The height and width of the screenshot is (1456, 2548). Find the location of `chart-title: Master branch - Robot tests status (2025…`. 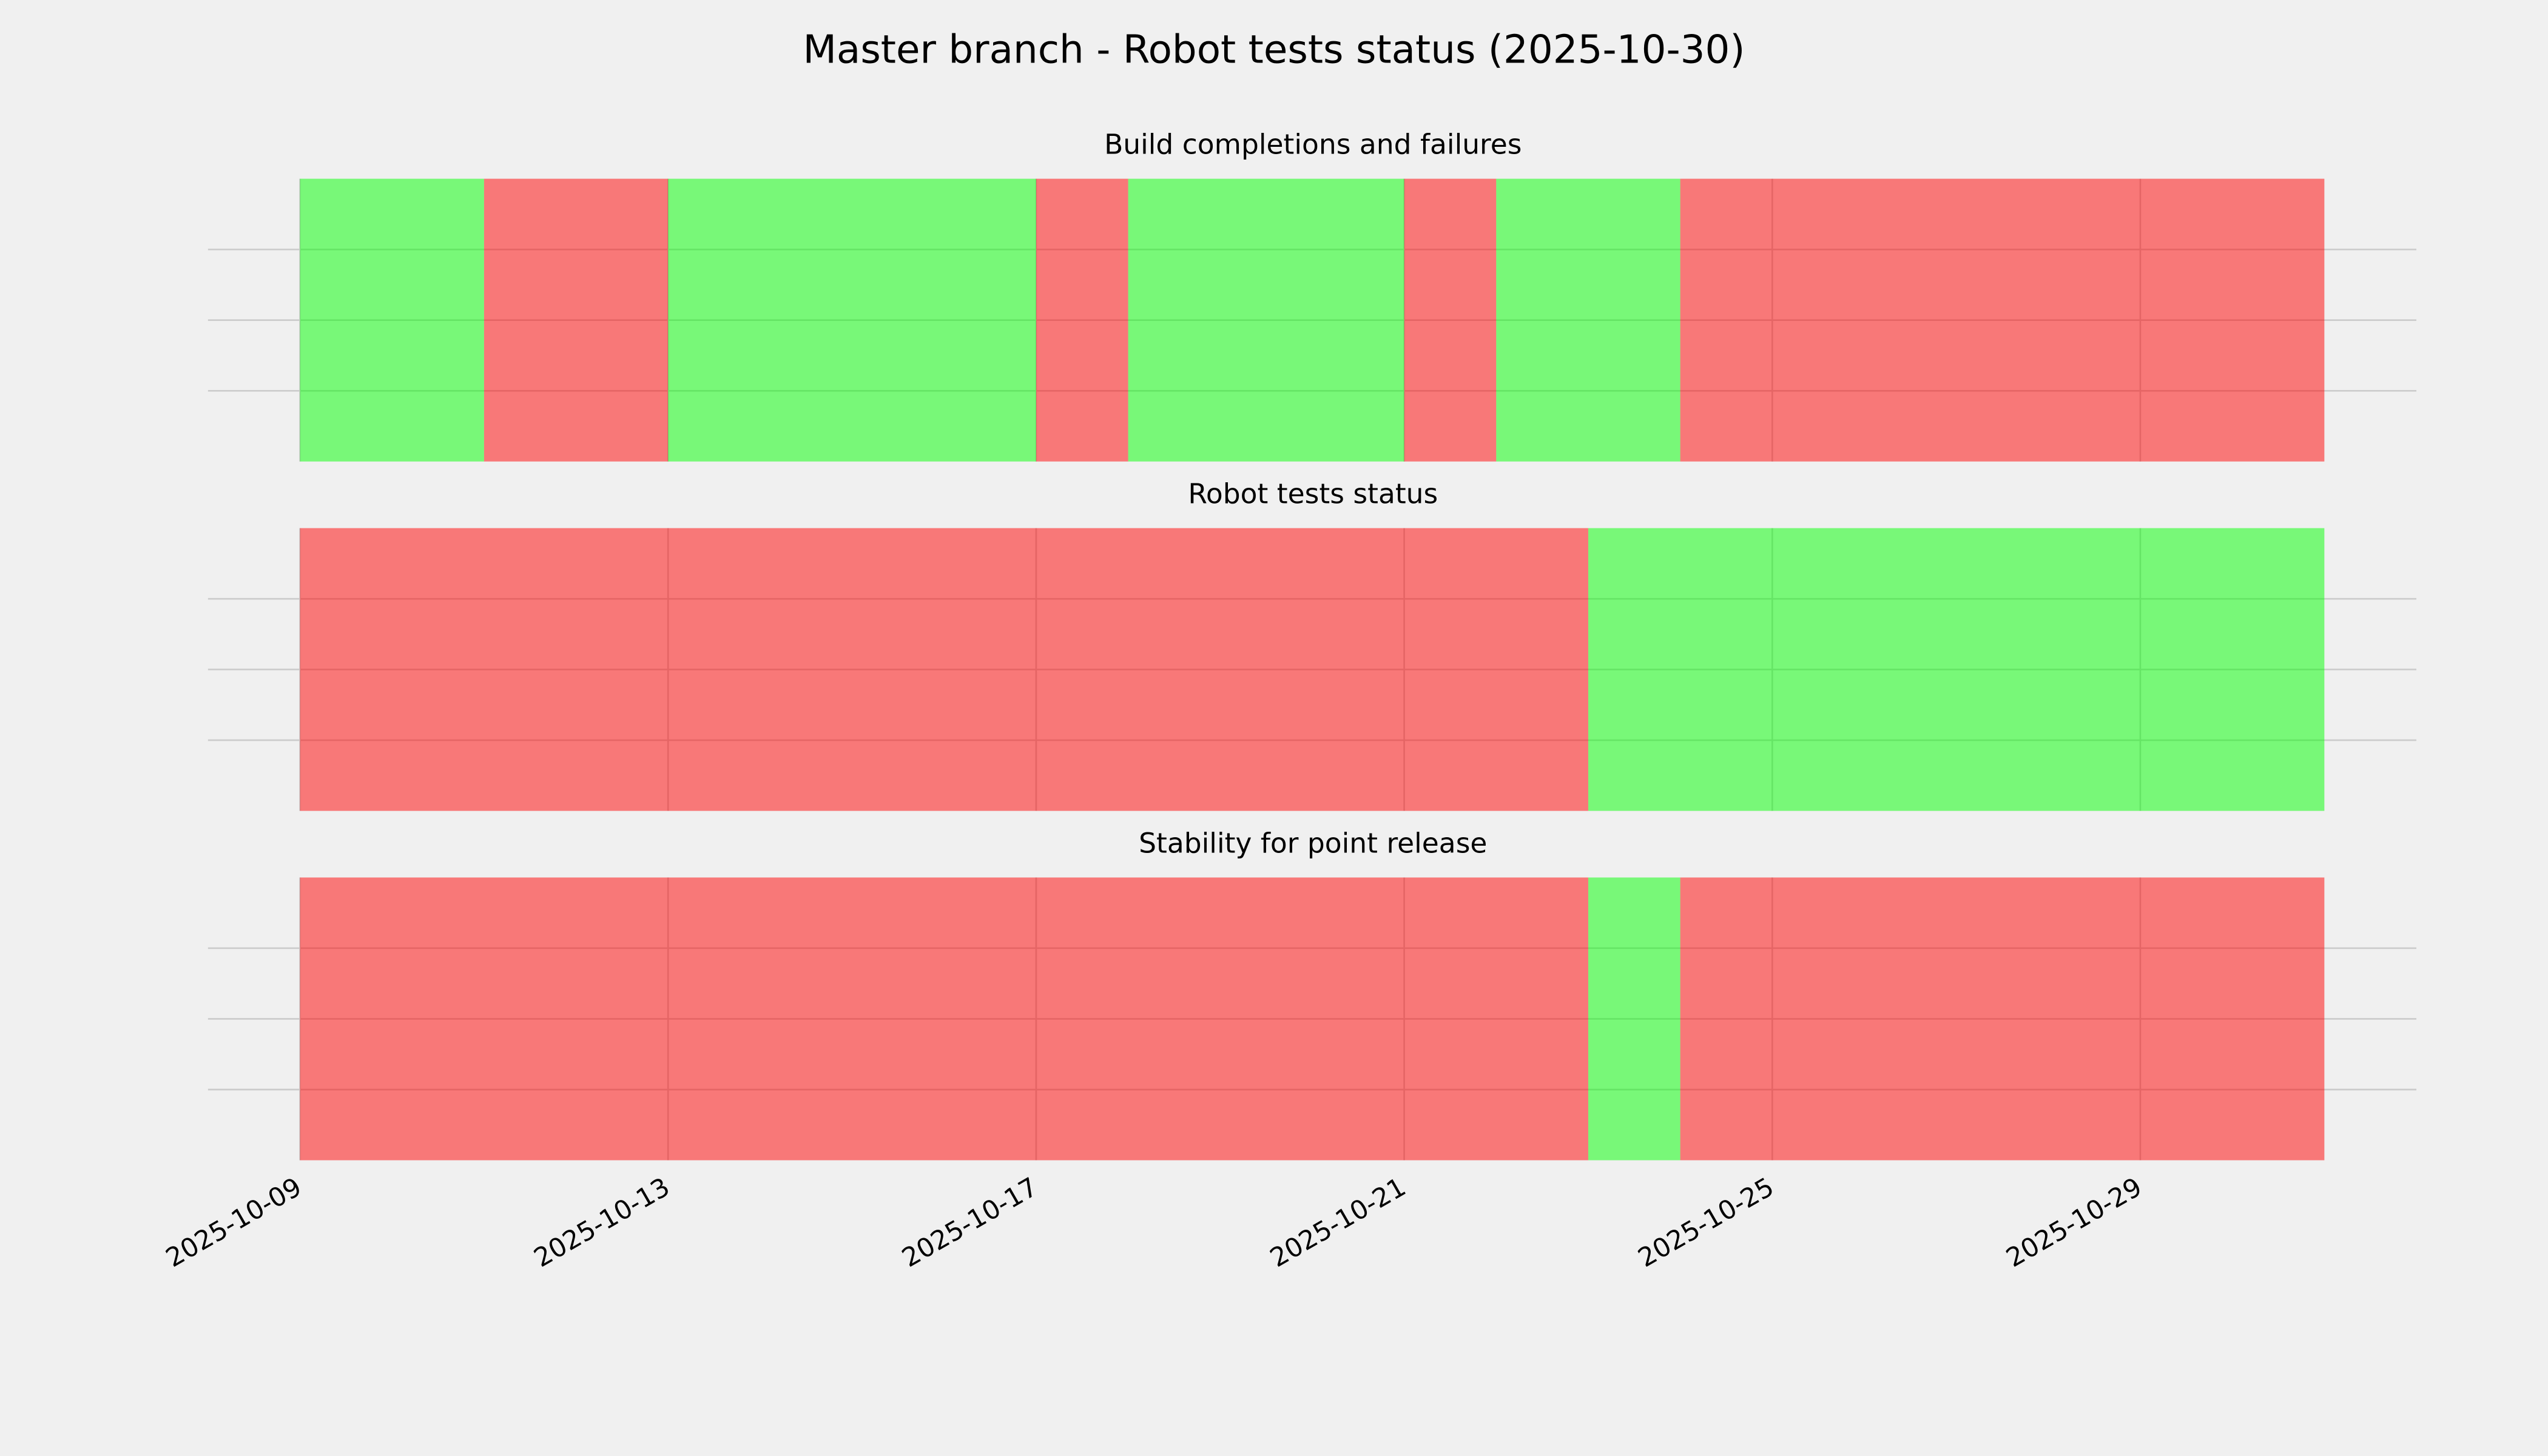

chart-title: Master branch - Robot tests status (2025… is located at coordinates (1274, 49).